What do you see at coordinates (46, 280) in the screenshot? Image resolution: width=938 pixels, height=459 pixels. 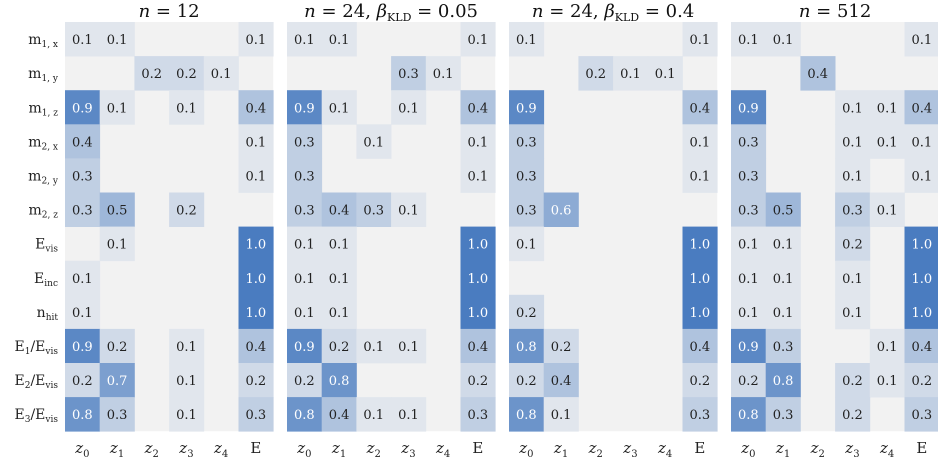 I see `row-label: Einc` at bounding box center [46, 280].